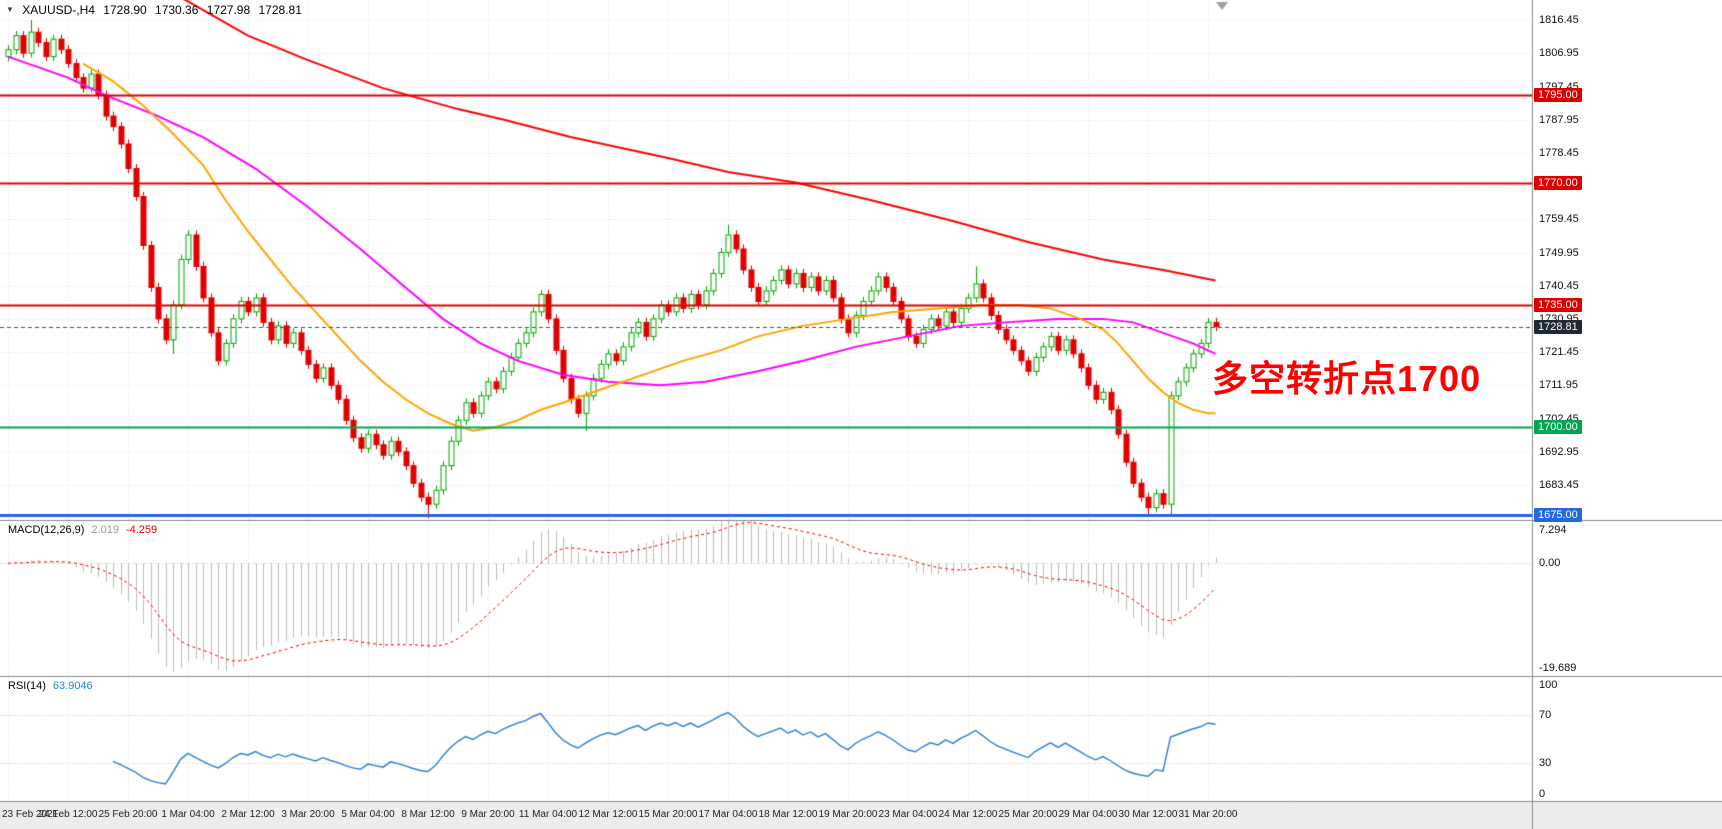 Image resolution: width=1722 pixels, height=829 pixels. I want to click on time-axis-label: 25 Mar 20:00, so click(1028, 814).